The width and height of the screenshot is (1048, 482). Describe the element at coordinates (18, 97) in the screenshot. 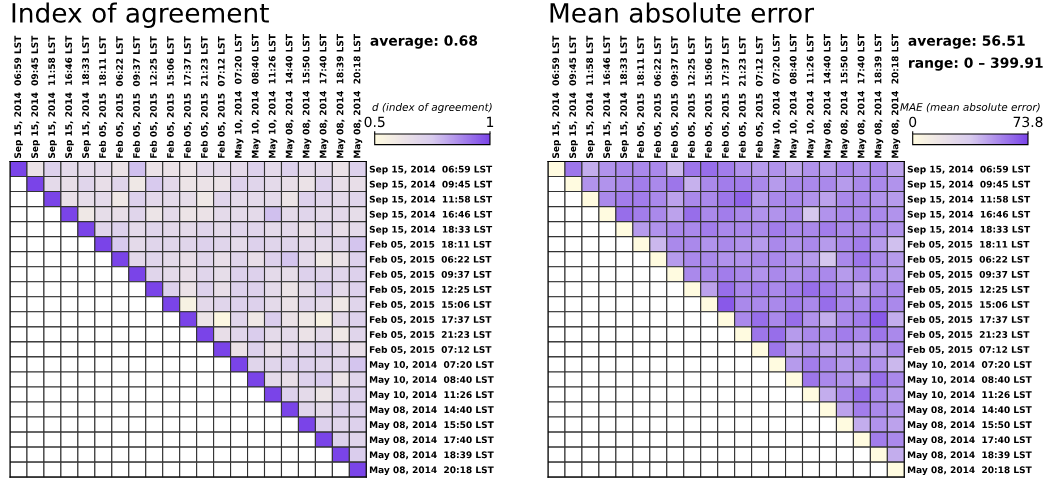

I see `x-tick-label: Sep 15, 2014 06:59 LST` at that location.